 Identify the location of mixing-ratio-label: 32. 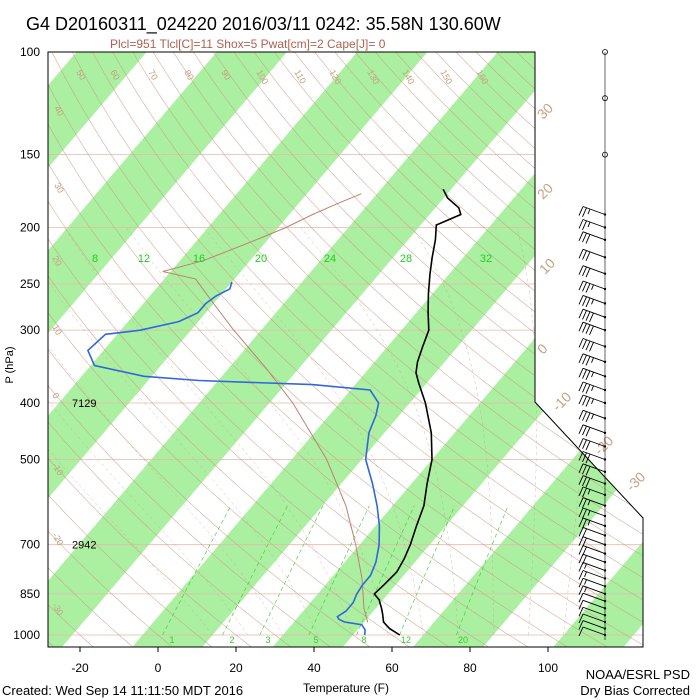
(486, 259).